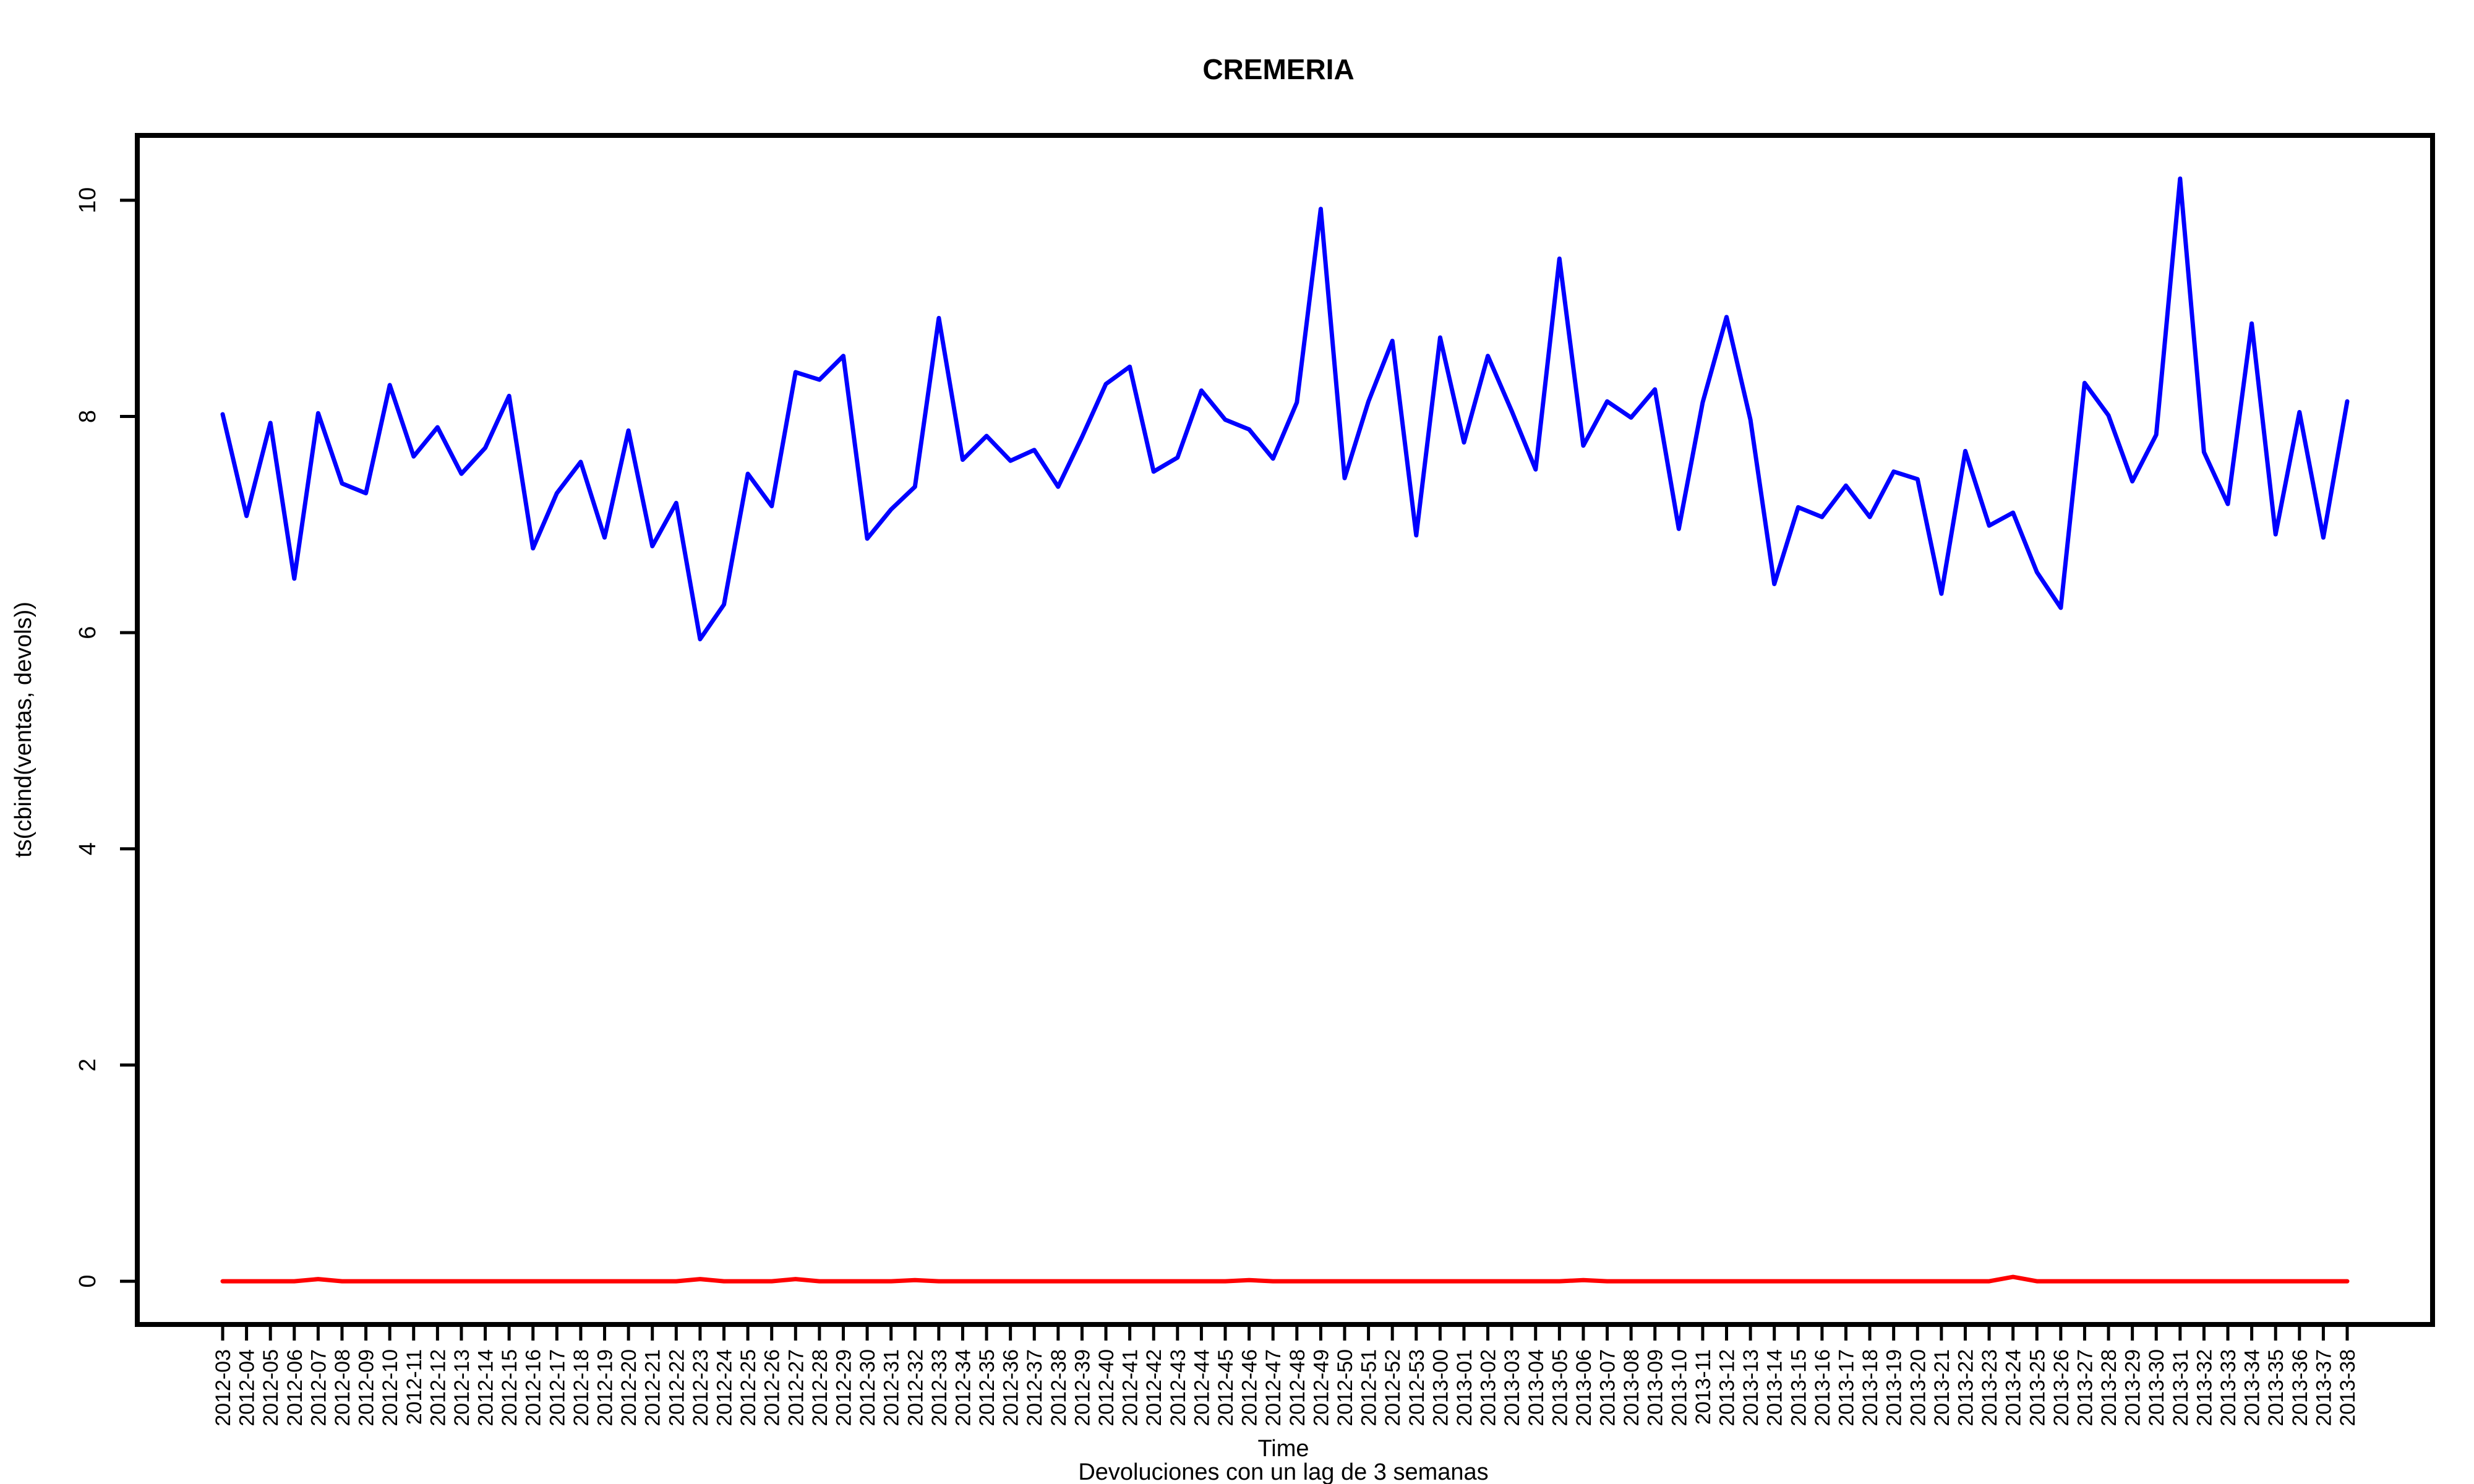 The width and height of the screenshot is (2474, 1484). Describe the element at coordinates (1608, 1387) in the screenshot. I see `x-tick-label: 2013-07` at that location.